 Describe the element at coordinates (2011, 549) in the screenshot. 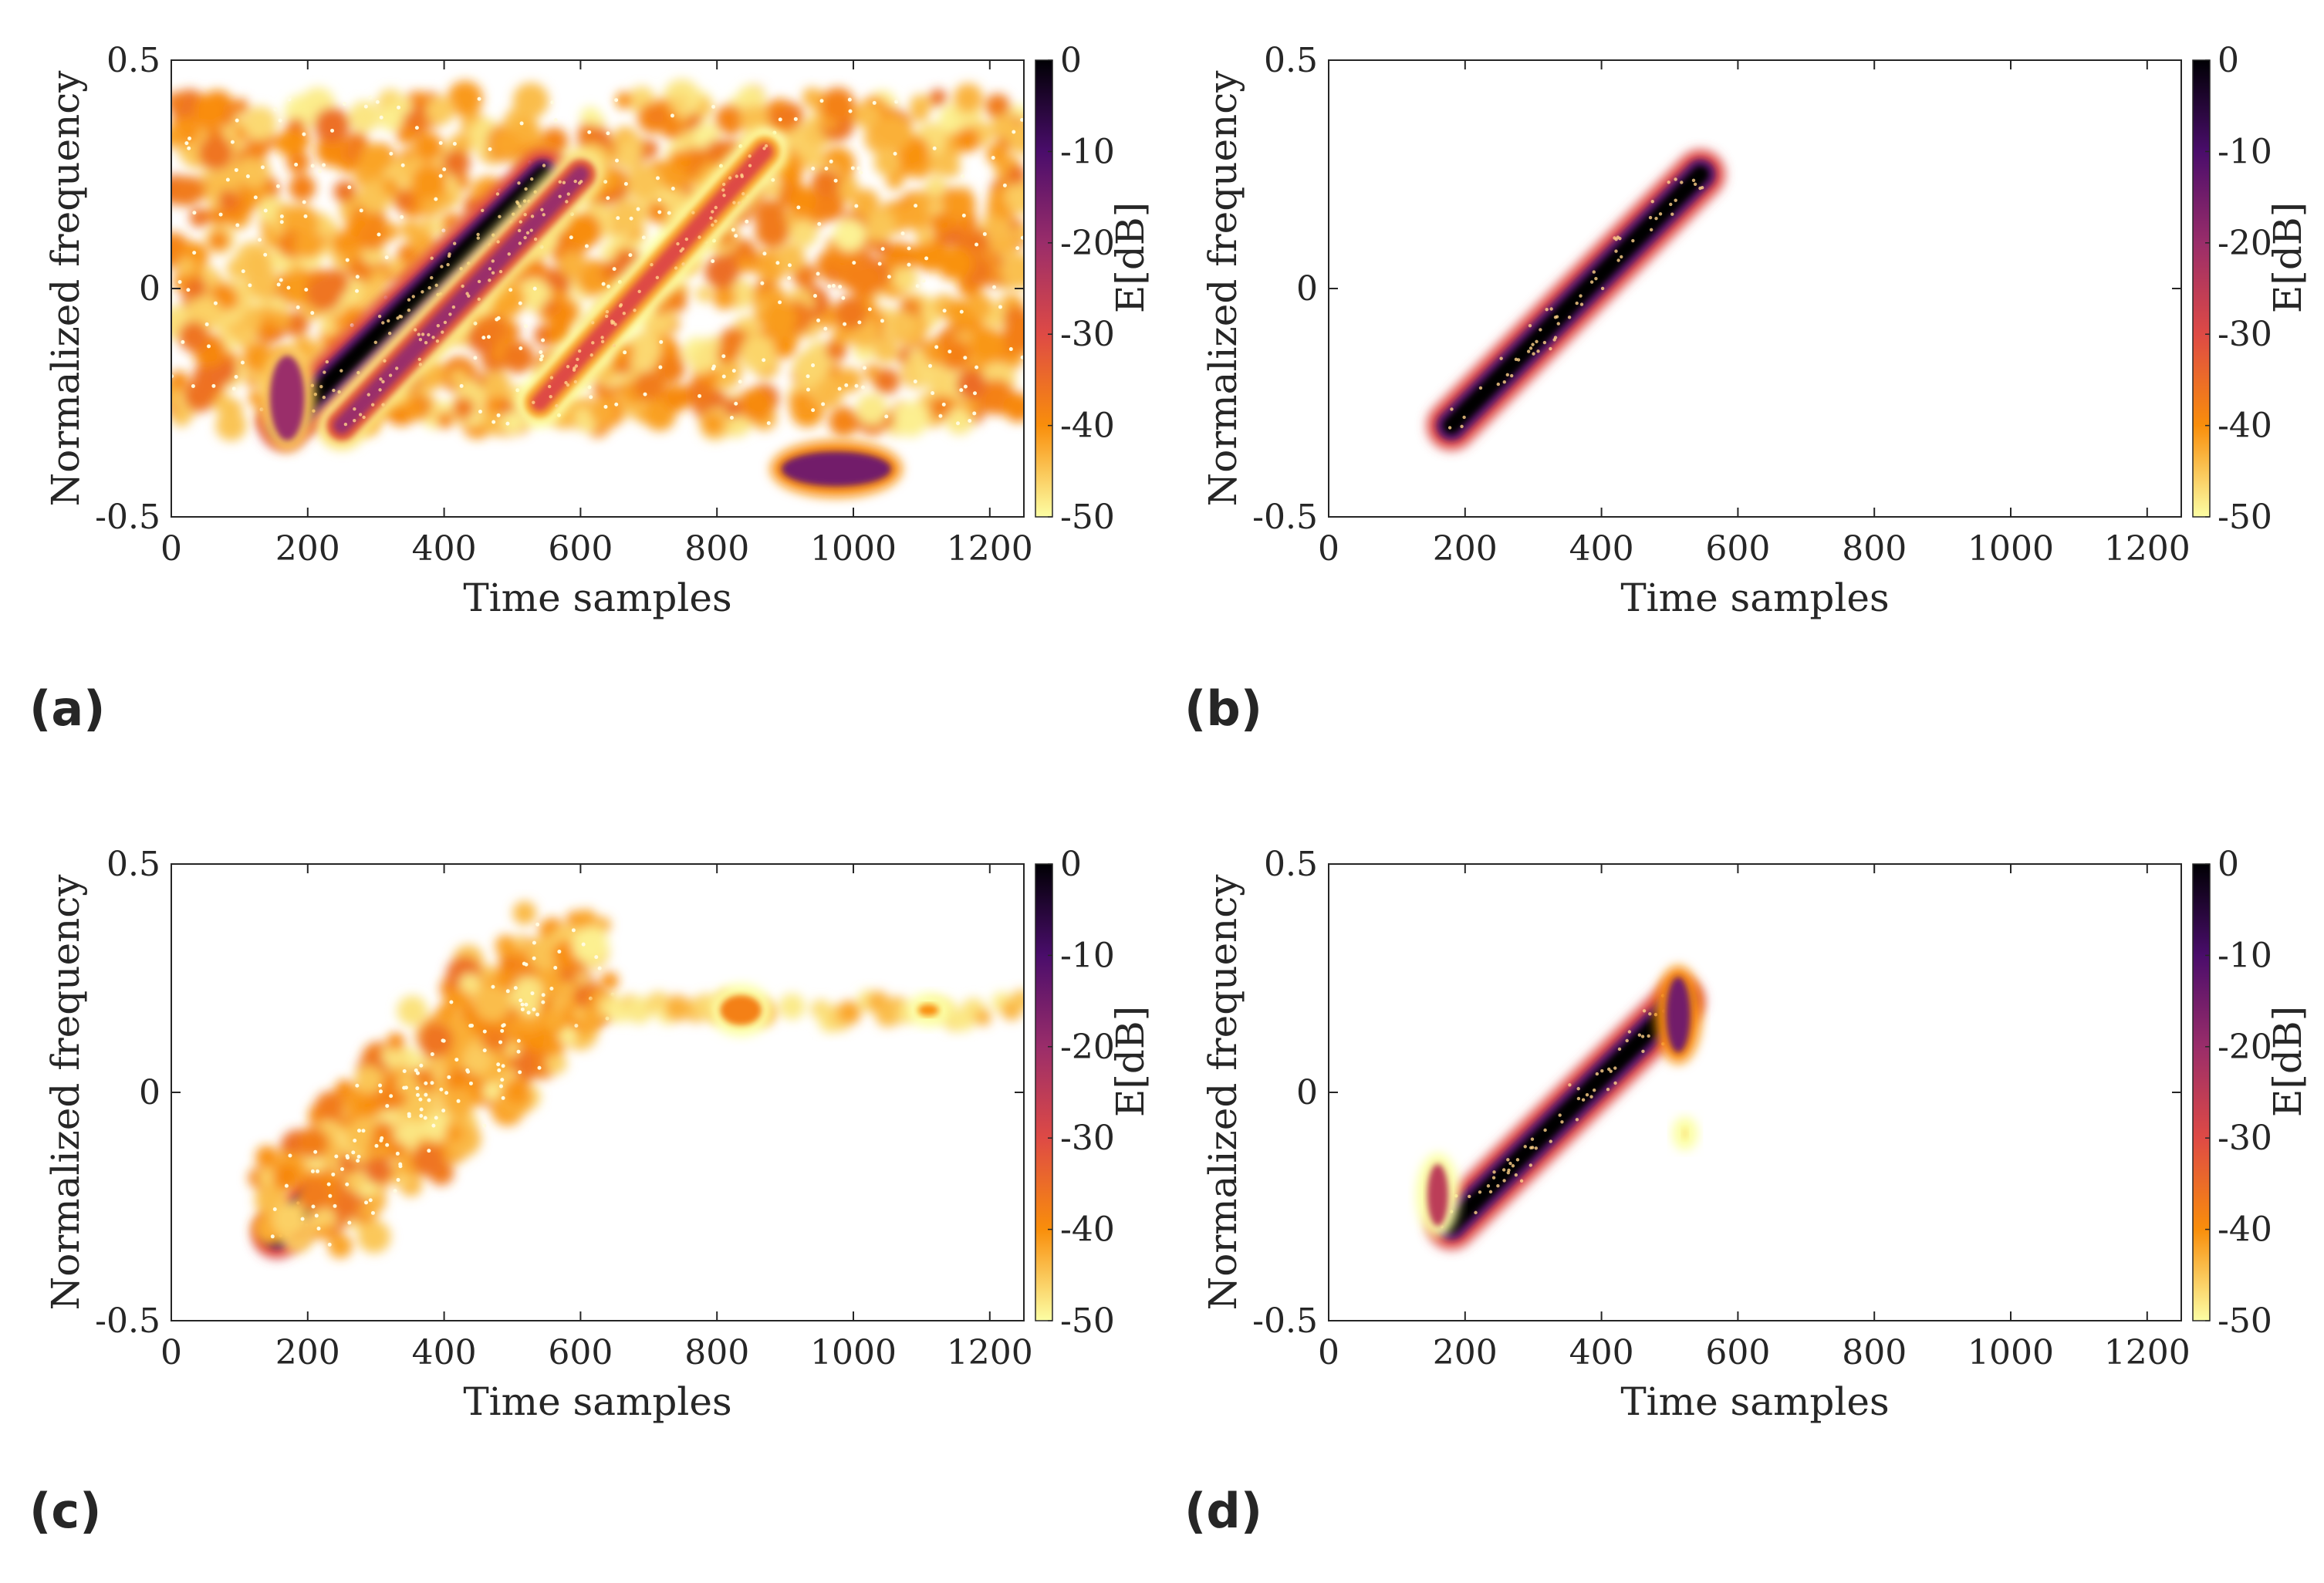

I see `x-tick-label: 1000` at that location.